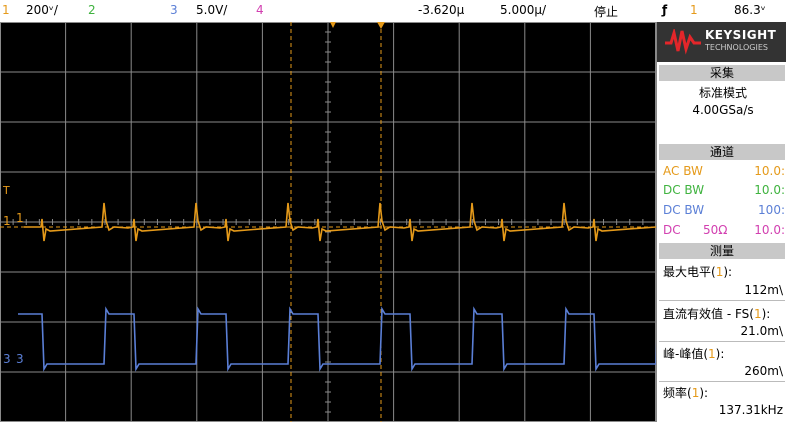 The height and width of the screenshot is (422, 786). I want to click on measure-value-2: 21.0m\, so click(761, 331).